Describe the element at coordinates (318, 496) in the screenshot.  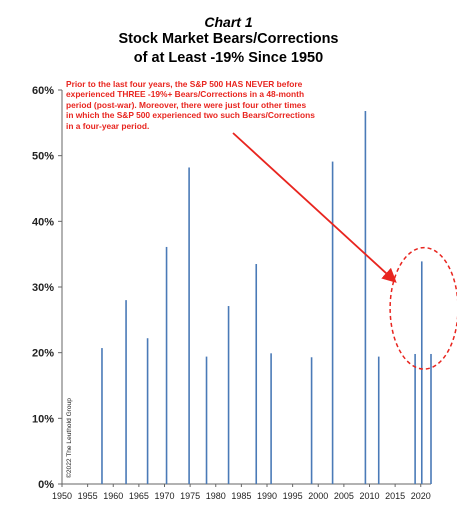
I see `x-tick-label: 2000` at that location.